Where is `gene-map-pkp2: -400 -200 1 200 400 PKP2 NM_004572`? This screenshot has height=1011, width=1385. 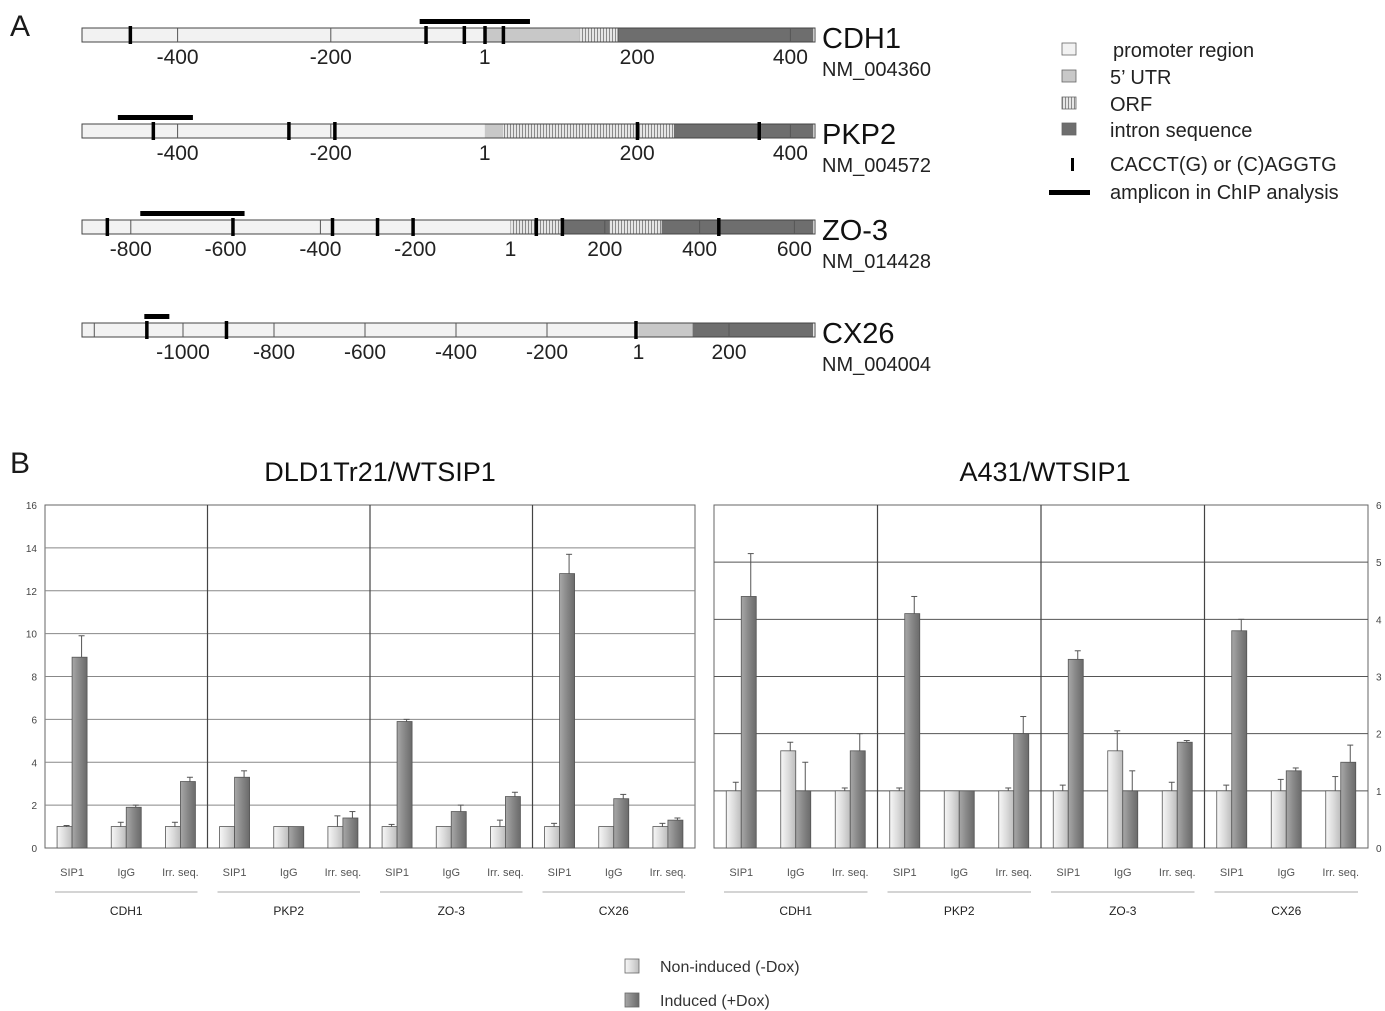
gene-map-pkp2: -400 -200 1 200 400 PKP2 NM_004572 is located at coordinates (506, 146).